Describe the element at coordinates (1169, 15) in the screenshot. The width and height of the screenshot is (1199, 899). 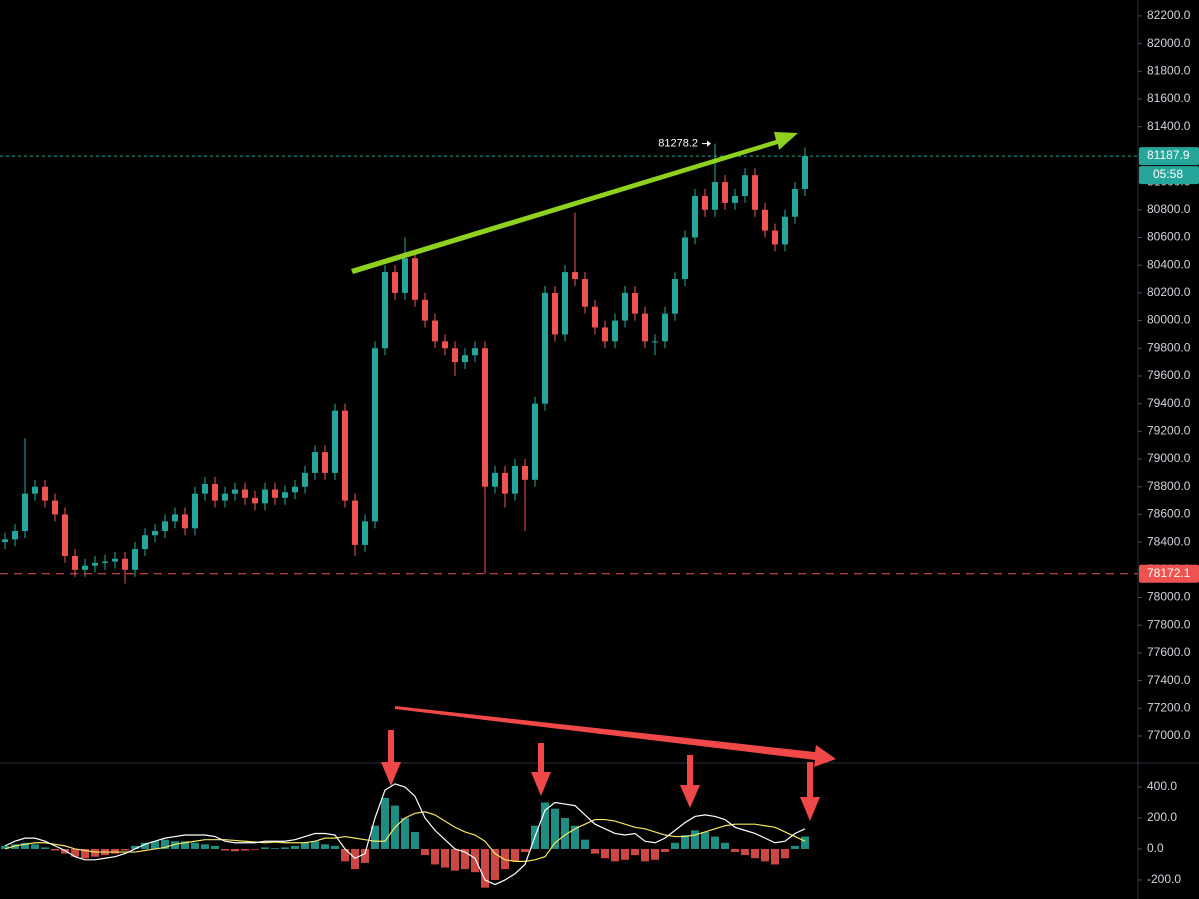
I see `y-tick-label: 82200.0` at that location.